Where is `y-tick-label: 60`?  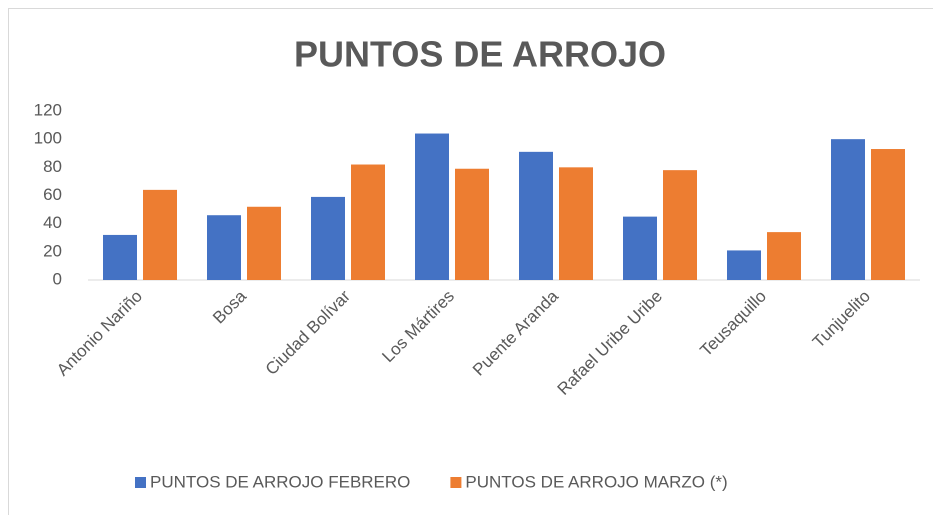
y-tick-label: 60 is located at coordinates (52, 194).